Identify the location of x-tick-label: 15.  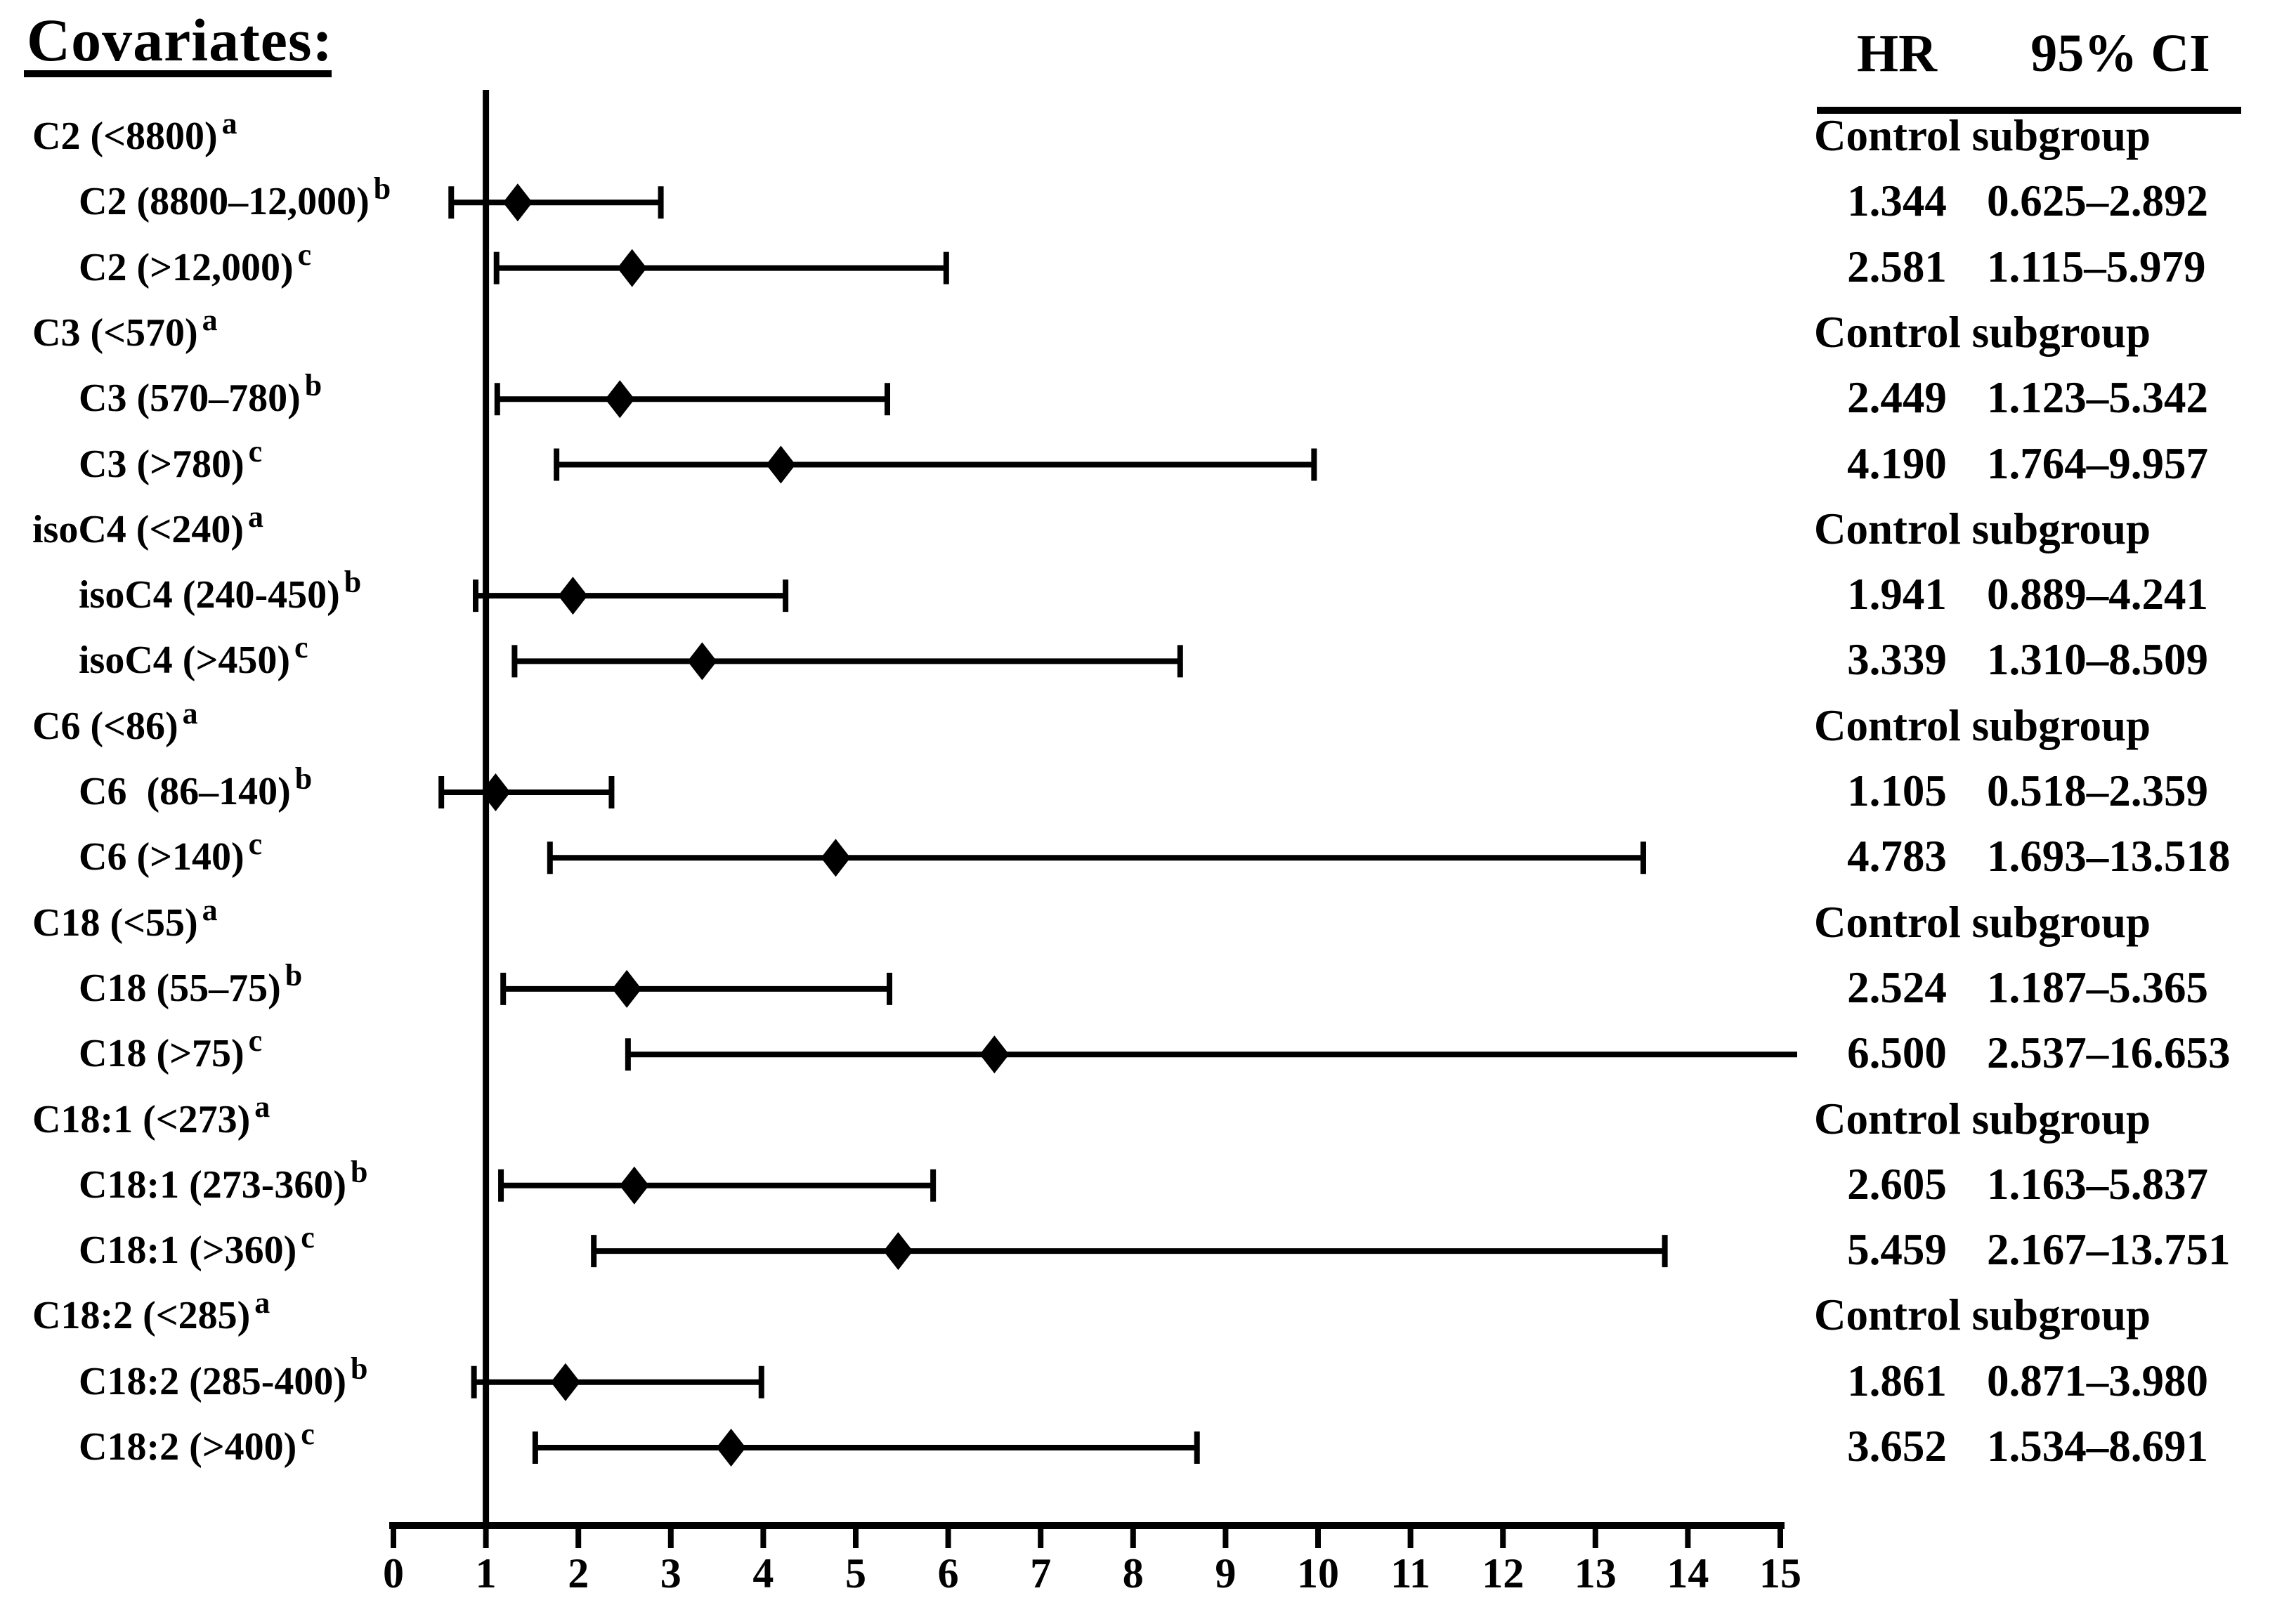
(1780, 1574).